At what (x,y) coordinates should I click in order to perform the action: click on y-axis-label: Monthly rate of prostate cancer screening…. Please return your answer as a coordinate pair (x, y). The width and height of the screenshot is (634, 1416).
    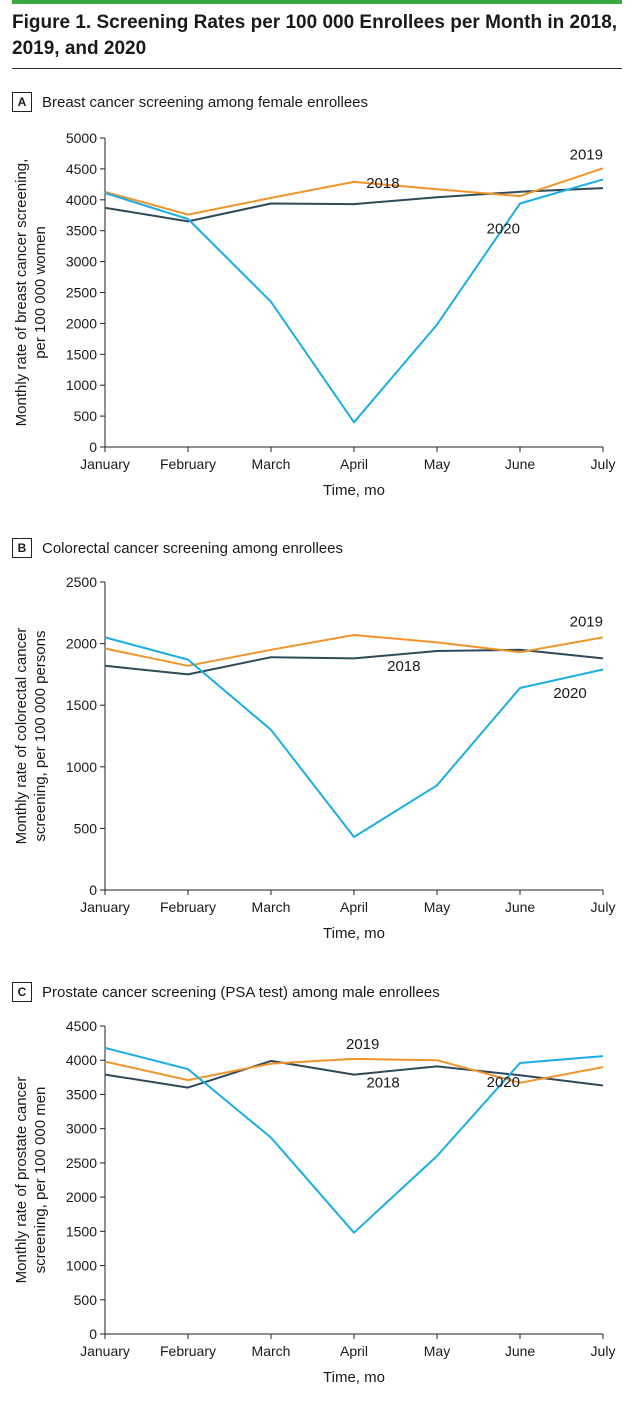
    Looking at the image, I should click on (31, 1180).